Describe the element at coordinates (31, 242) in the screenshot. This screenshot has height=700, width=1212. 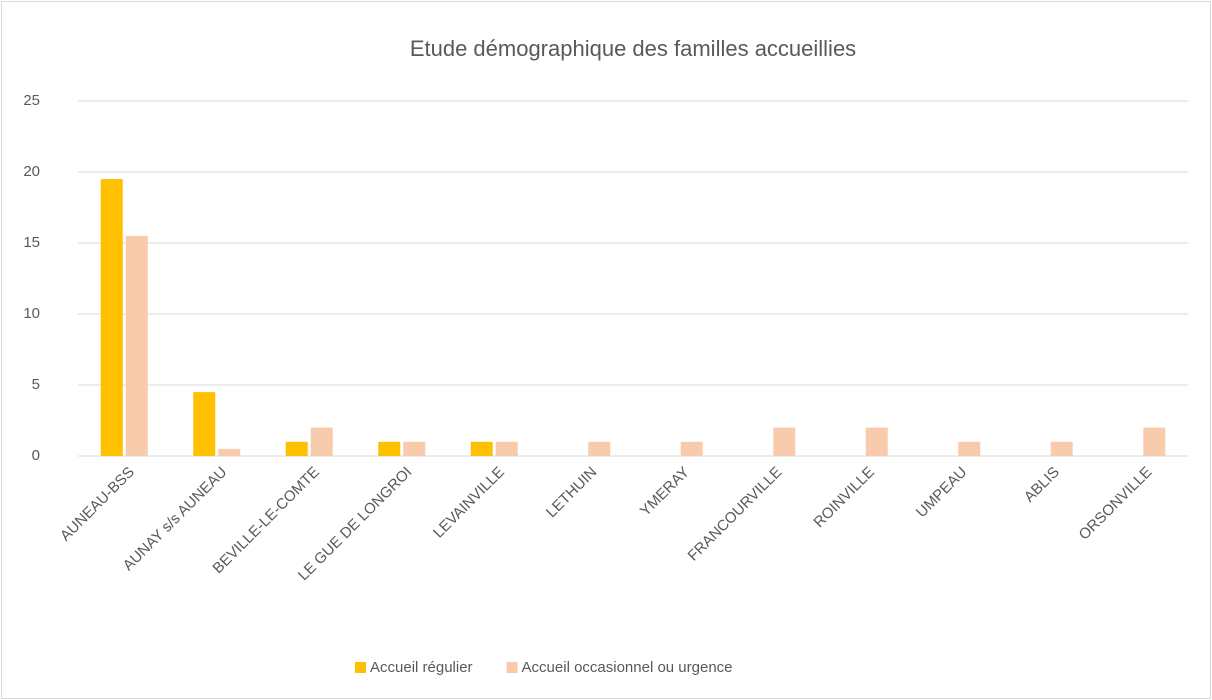
I see `y-tick-label: 15` at that location.